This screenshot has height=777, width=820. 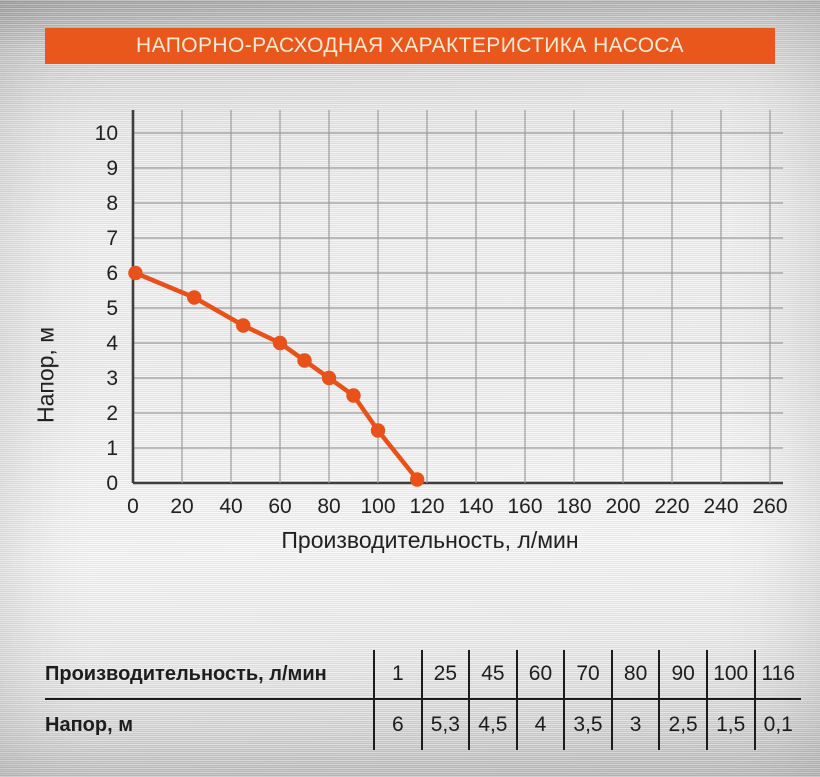 What do you see at coordinates (524, 506) in the screenshot?
I see `x-tick-label: 160` at bounding box center [524, 506].